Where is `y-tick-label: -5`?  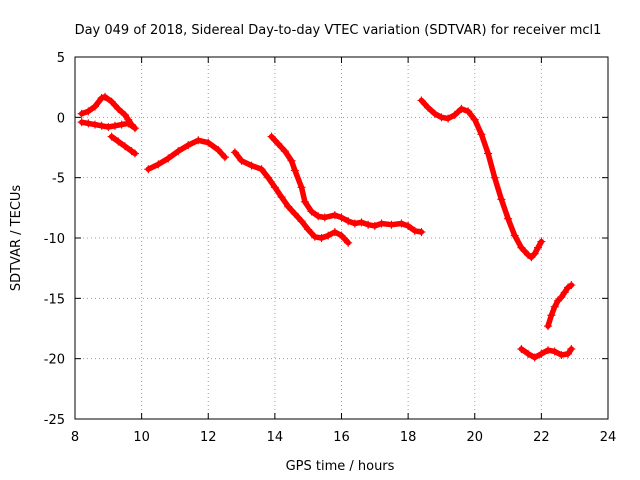
y-tick-label: -5 is located at coordinates (58, 179).